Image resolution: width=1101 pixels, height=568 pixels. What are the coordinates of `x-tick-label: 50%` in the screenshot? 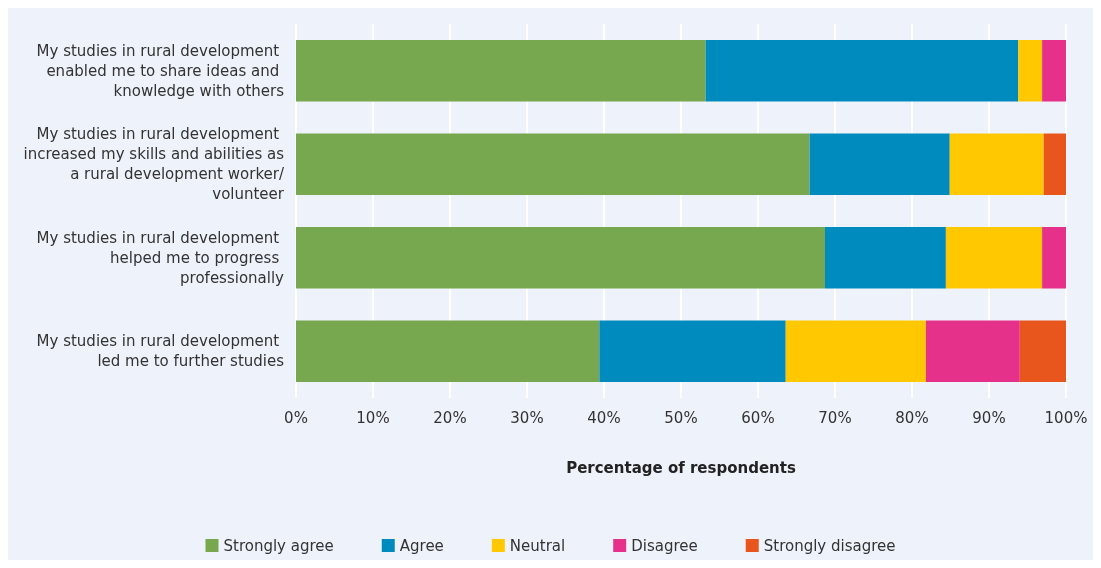 It's located at (681, 417).